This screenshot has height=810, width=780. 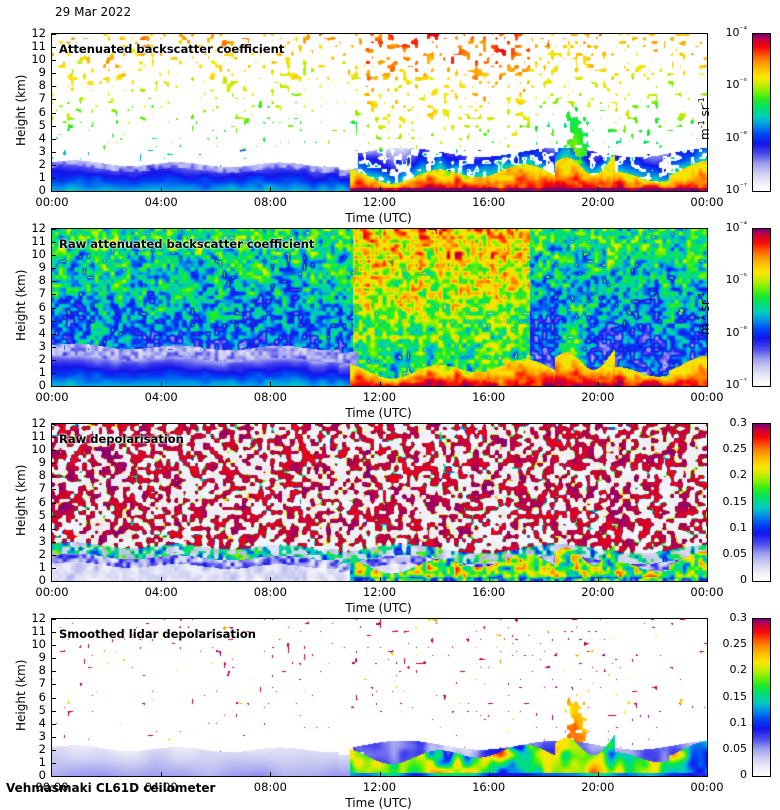 What do you see at coordinates (738, 475) in the screenshot?
I see `colorbar-tick-label: 0.2` at bounding box center [738, 475].